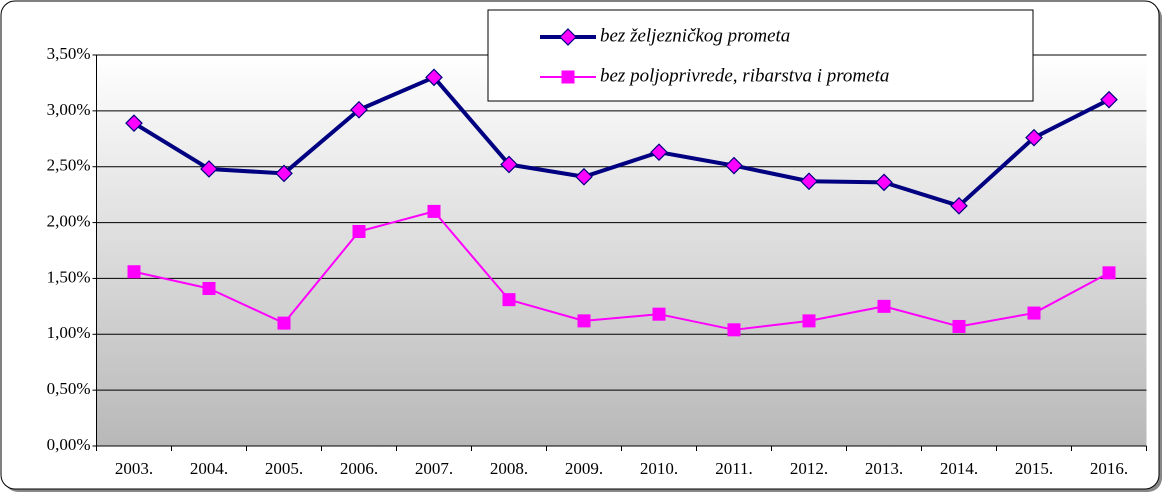 The height and width of the screenshot is (497, 1168). What do you see at coordinates (509, 468) in the screenshot?
I see `x-tick-label: 2008.` at bounding box center [509, 468].